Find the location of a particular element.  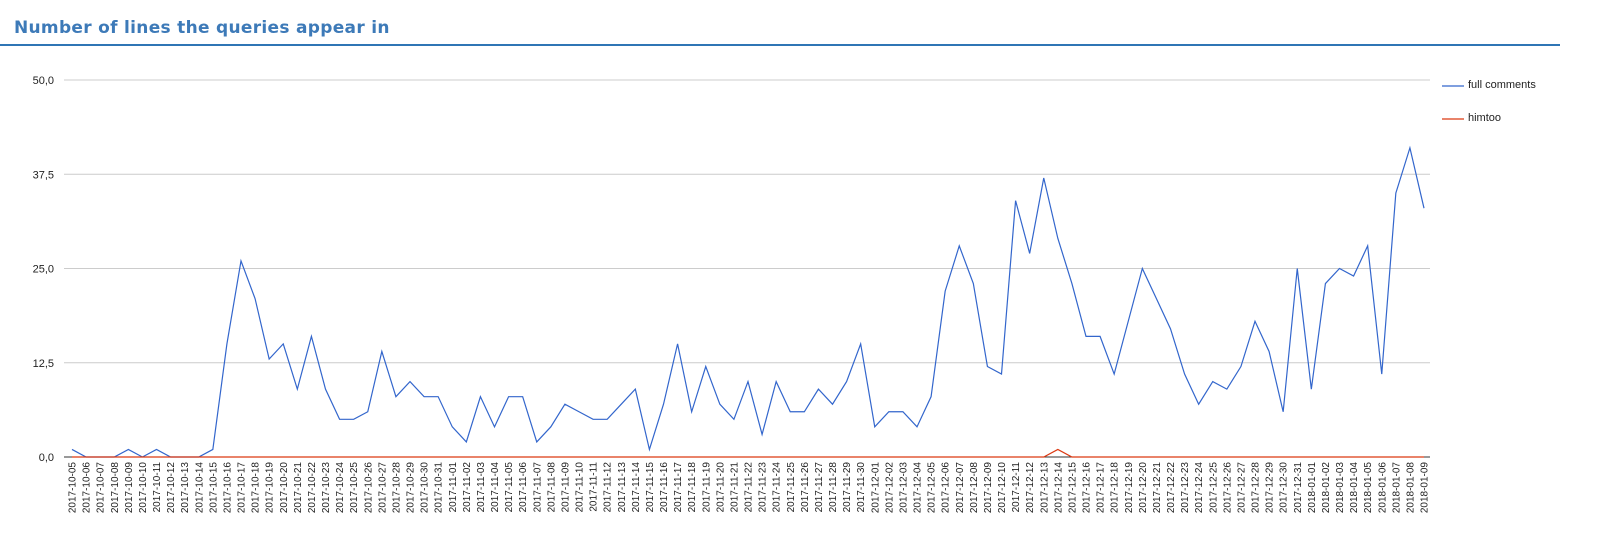

x-tick-label: 2017-12-23 is located at coordinates (1185, 488).